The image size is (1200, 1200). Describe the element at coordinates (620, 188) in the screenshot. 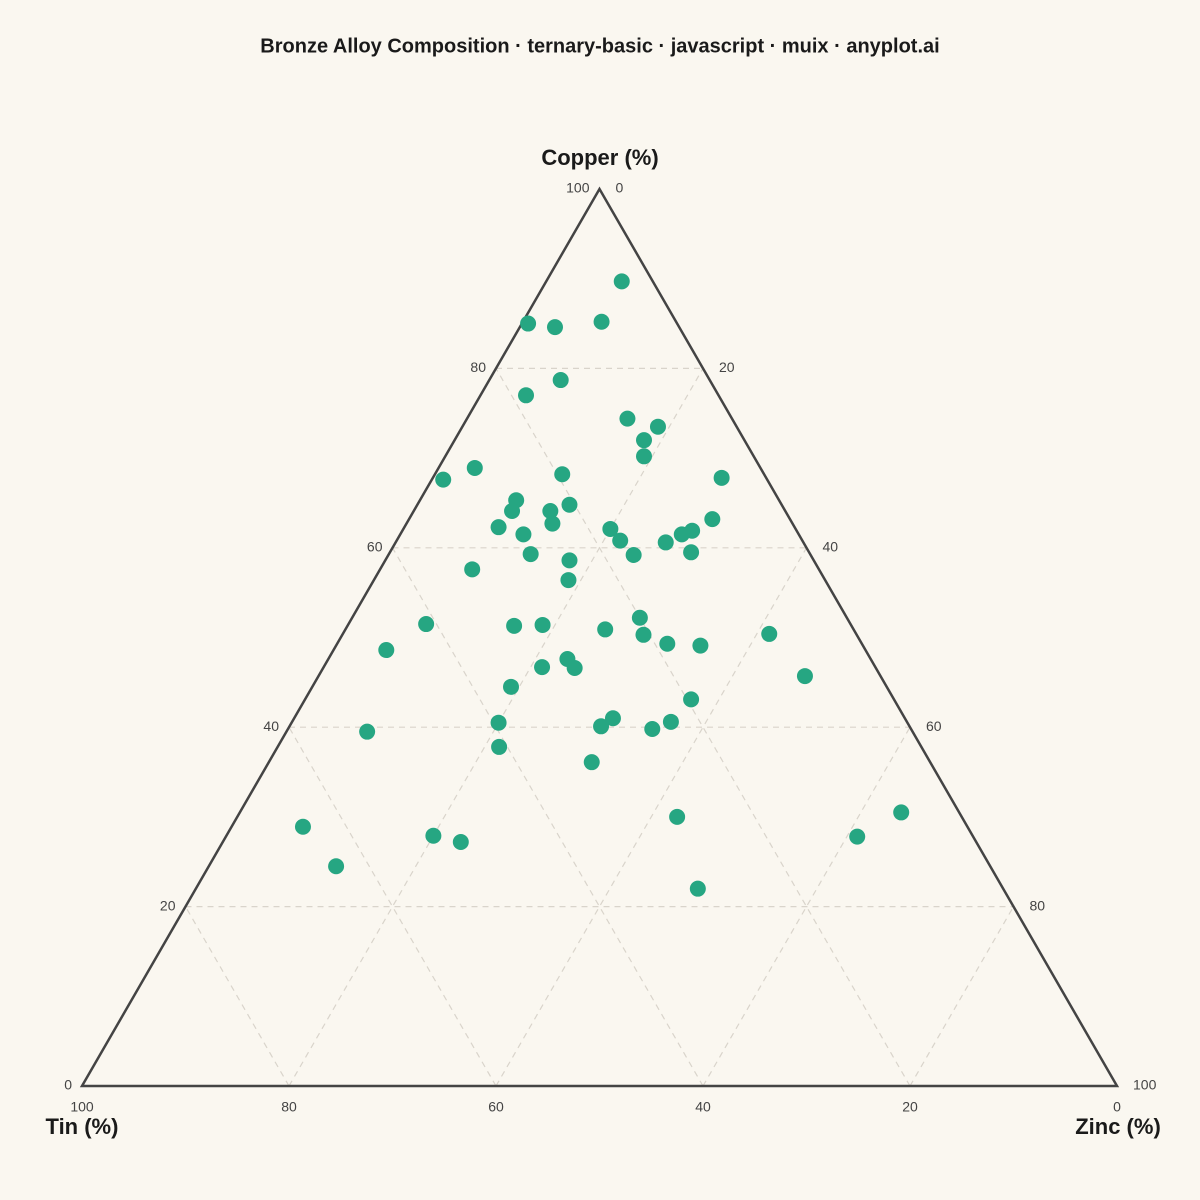

I see `zinc-tick-label: 0` at that location.